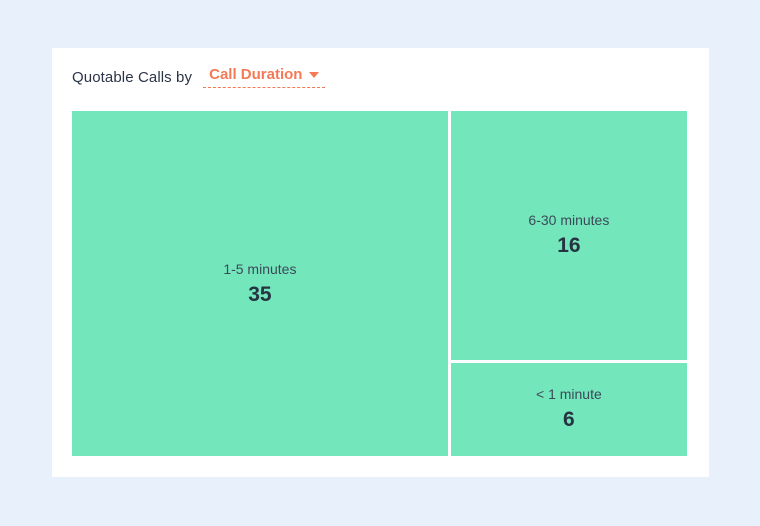 Image resolution: width=760 pixels, height=526 pixels. Describe the element at coordinates (314, 74) in the screenshot. I see `caret-down-icon` at that location.